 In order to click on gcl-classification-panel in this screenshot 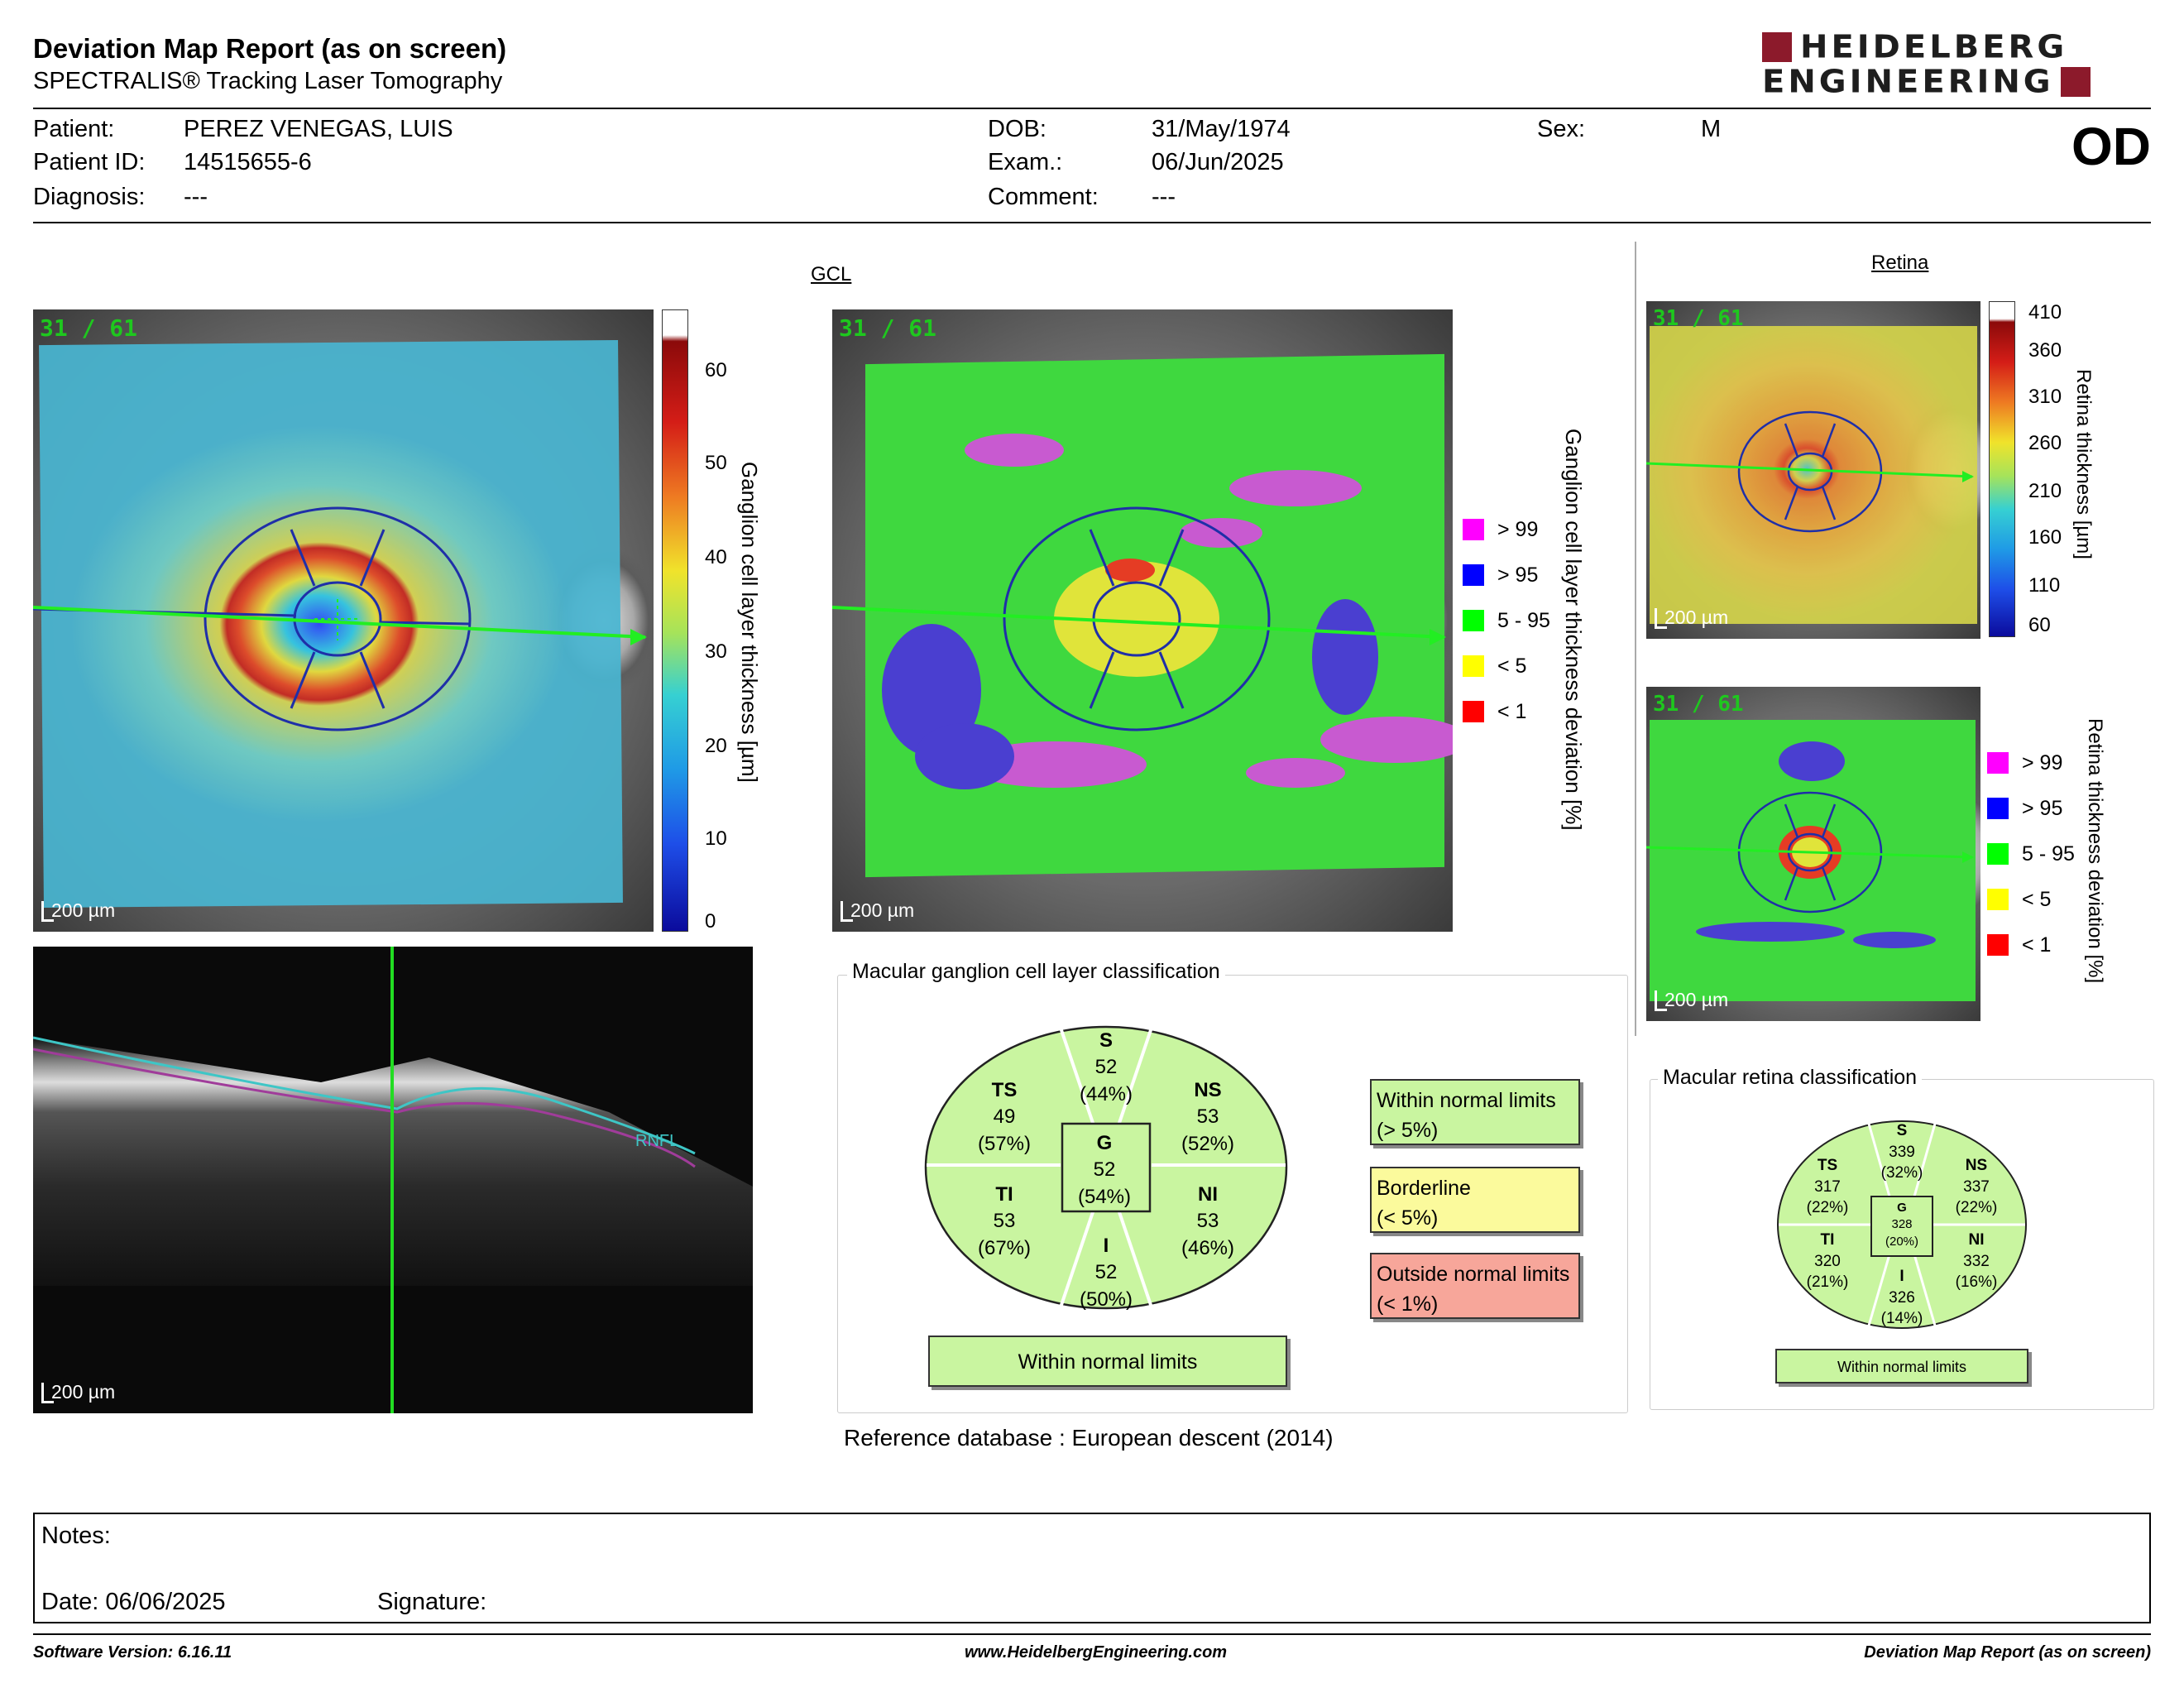, I will do `click(1232, 1194)`.